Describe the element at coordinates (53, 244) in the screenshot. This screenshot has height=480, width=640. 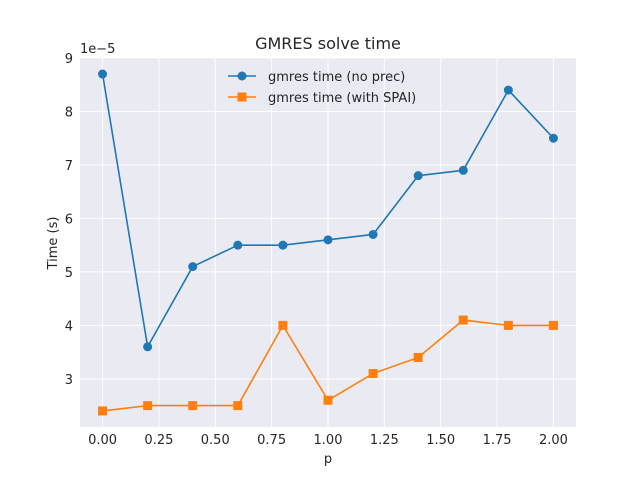
I see `y-axis-label: Time (s)` at that location.